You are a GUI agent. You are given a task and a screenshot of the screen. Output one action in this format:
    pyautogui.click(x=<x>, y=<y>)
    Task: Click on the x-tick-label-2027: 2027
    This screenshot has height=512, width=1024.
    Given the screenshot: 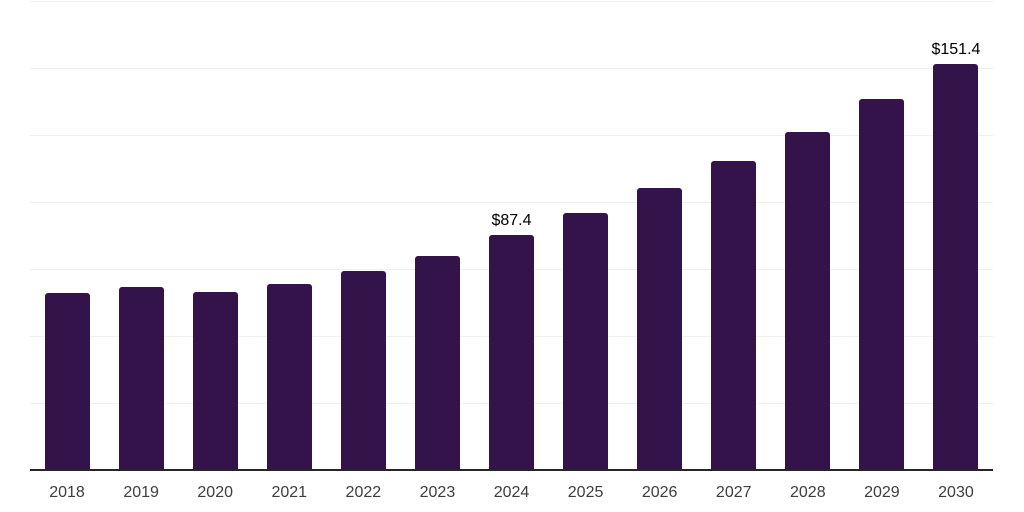 What is the action you would take?
    pyautogui.click(x=733, y=492)
    